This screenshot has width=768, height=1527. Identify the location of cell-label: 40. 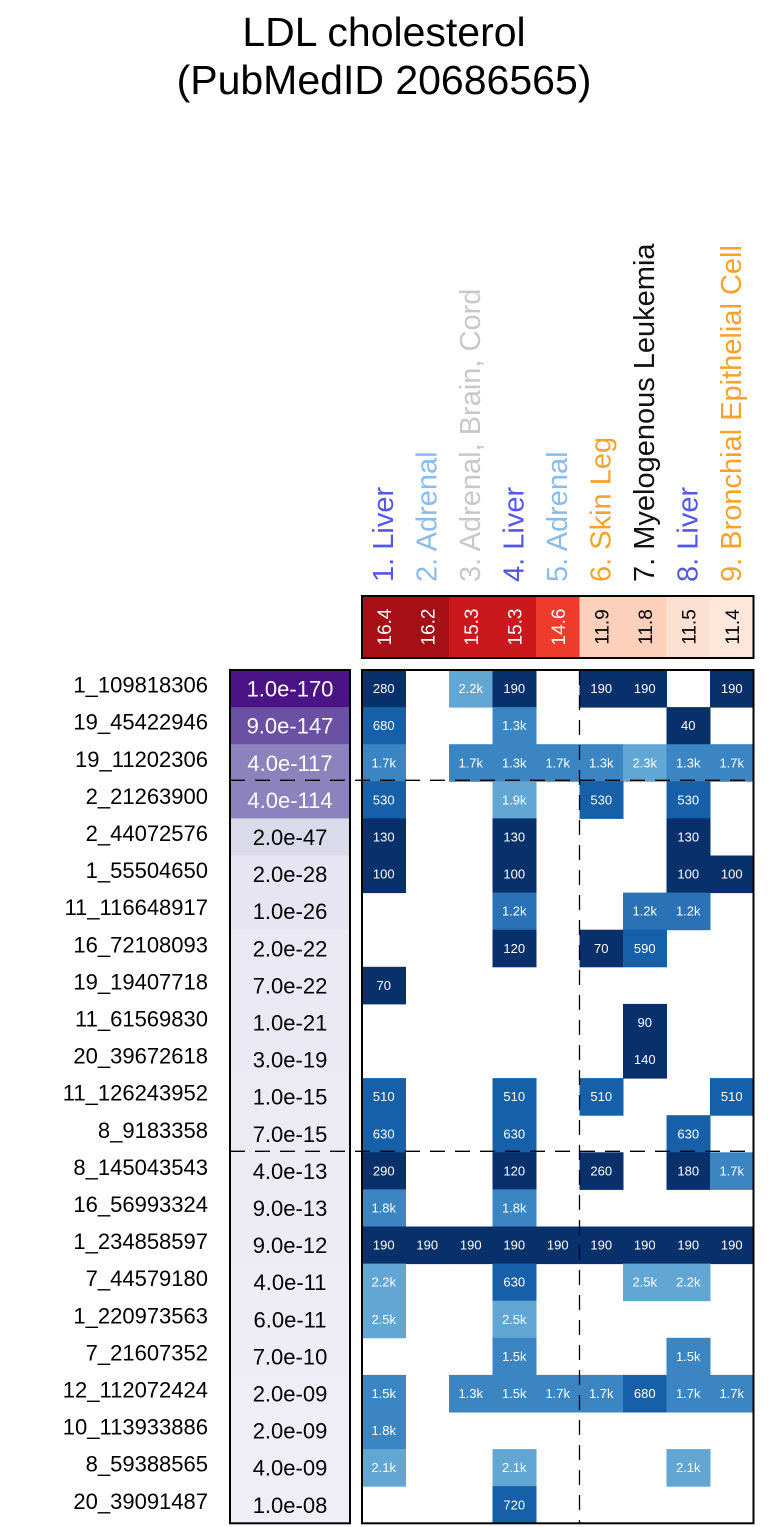
(688, 725).